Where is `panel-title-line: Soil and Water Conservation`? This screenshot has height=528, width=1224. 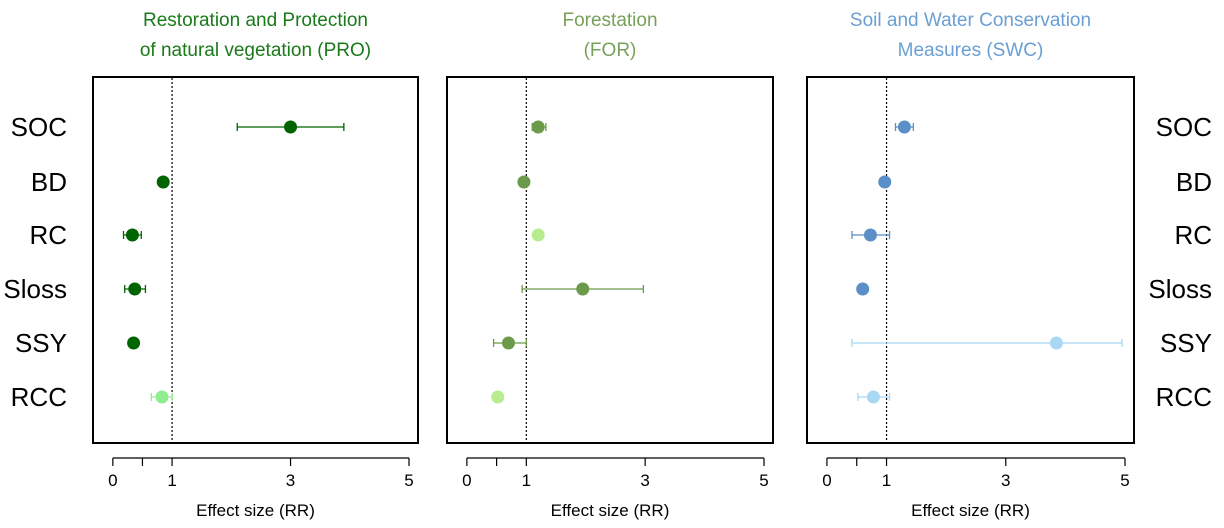
panel-title-line: Soil and Water Conservation is located at coordinates (970, 20).